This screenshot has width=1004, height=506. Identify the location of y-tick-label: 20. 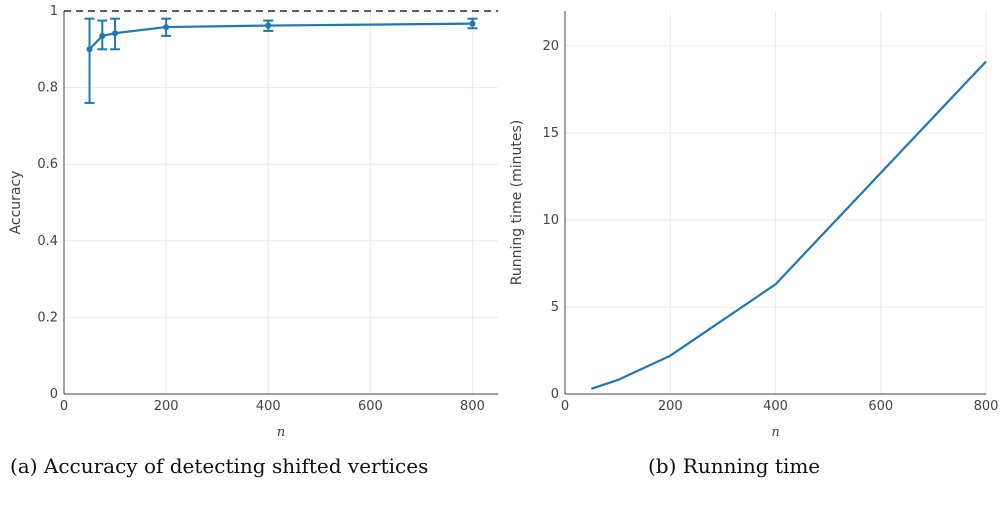
(550, 46).